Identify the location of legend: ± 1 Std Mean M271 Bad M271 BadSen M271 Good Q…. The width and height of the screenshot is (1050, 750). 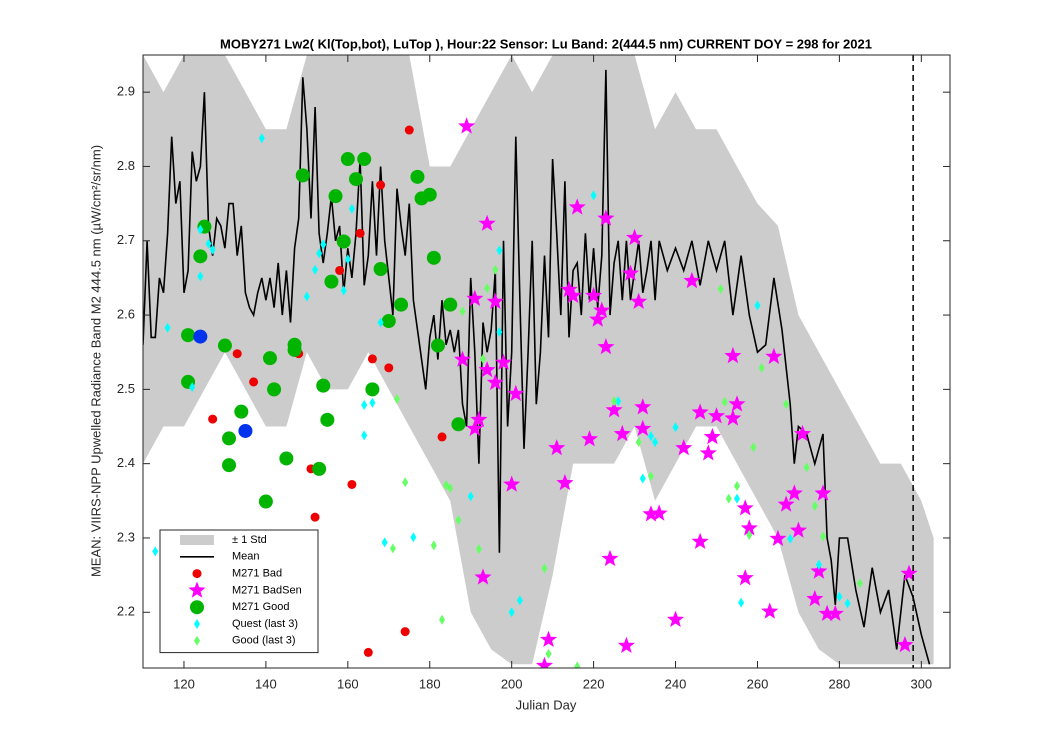
(239, 591).